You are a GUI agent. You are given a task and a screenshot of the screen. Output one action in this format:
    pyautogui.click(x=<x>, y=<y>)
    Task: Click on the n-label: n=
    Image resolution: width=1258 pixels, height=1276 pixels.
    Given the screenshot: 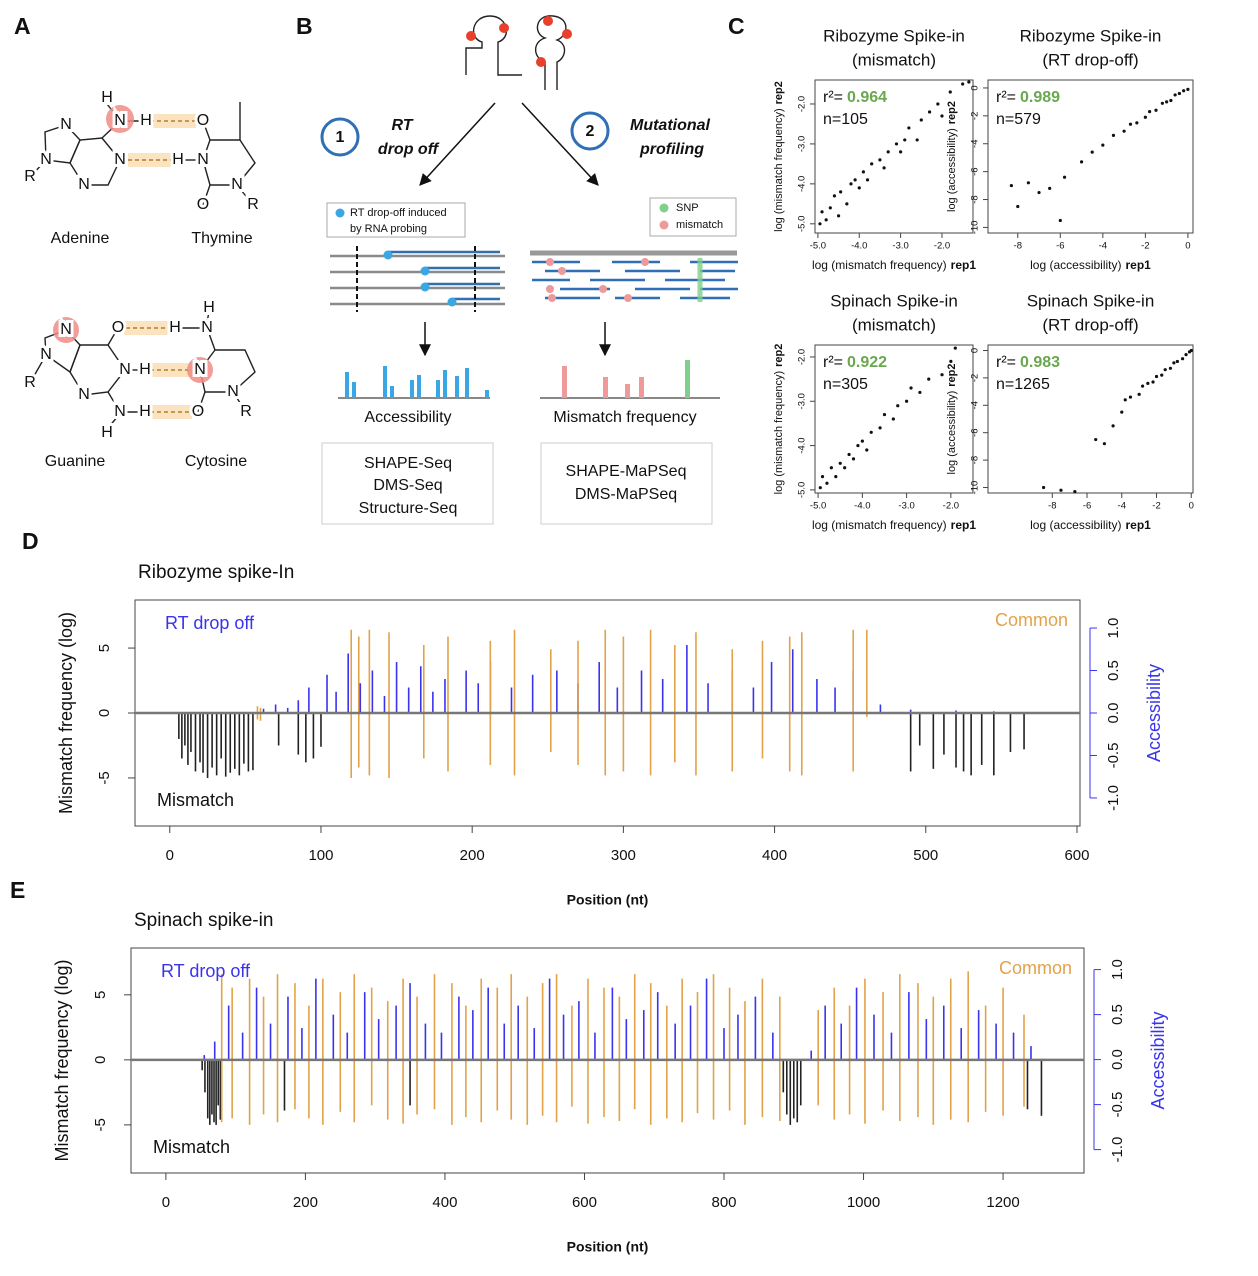 What is the action you would take?
    pyautogui.click(x=1005, y=119)
    